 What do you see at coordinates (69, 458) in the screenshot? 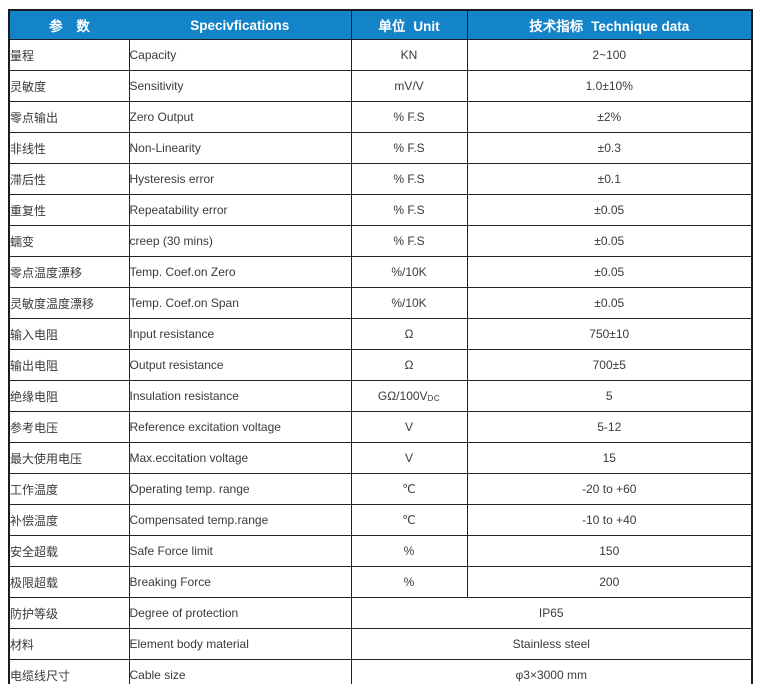
I see `param-cell: 最大使用电压` at bounding box center [69, 458].